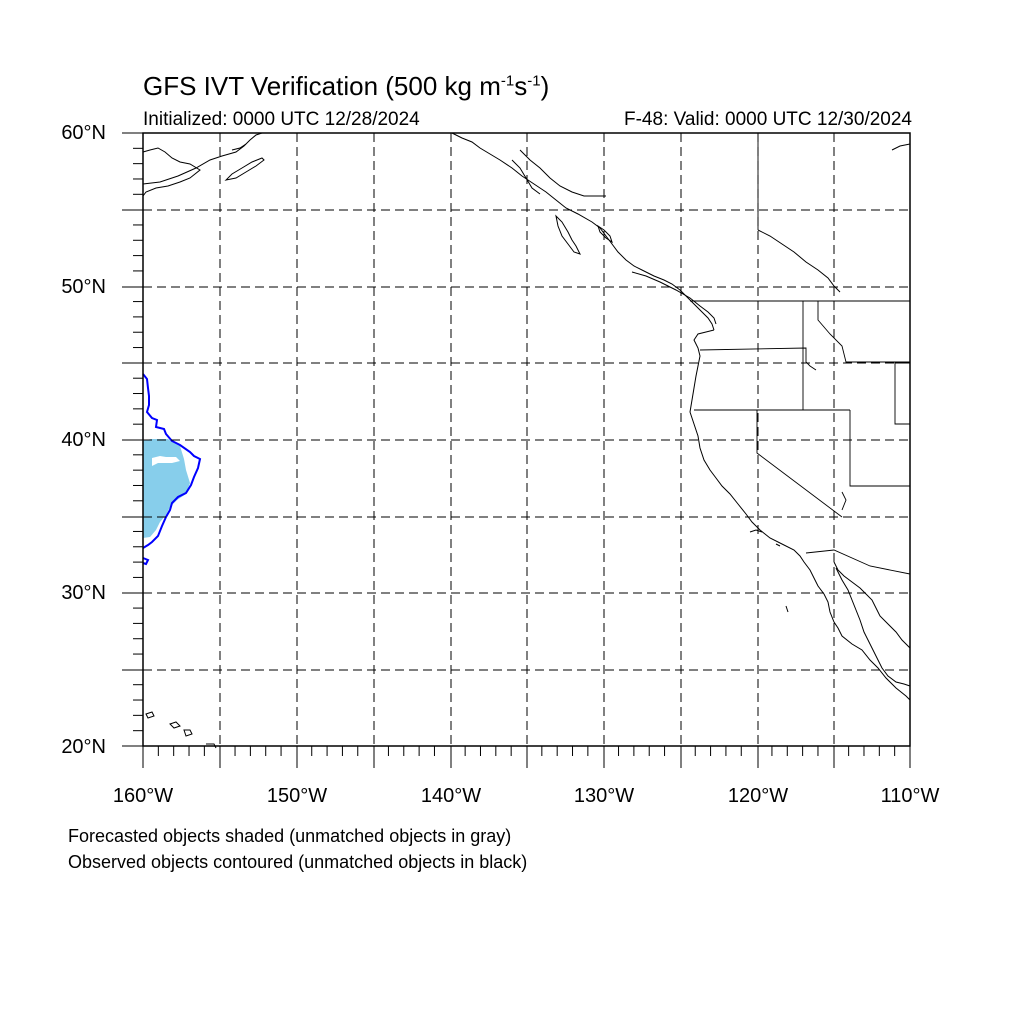  Describe the element at coordinates (83, 747) in the screenshot. I see `lat-label-20: 20°N` at that location.